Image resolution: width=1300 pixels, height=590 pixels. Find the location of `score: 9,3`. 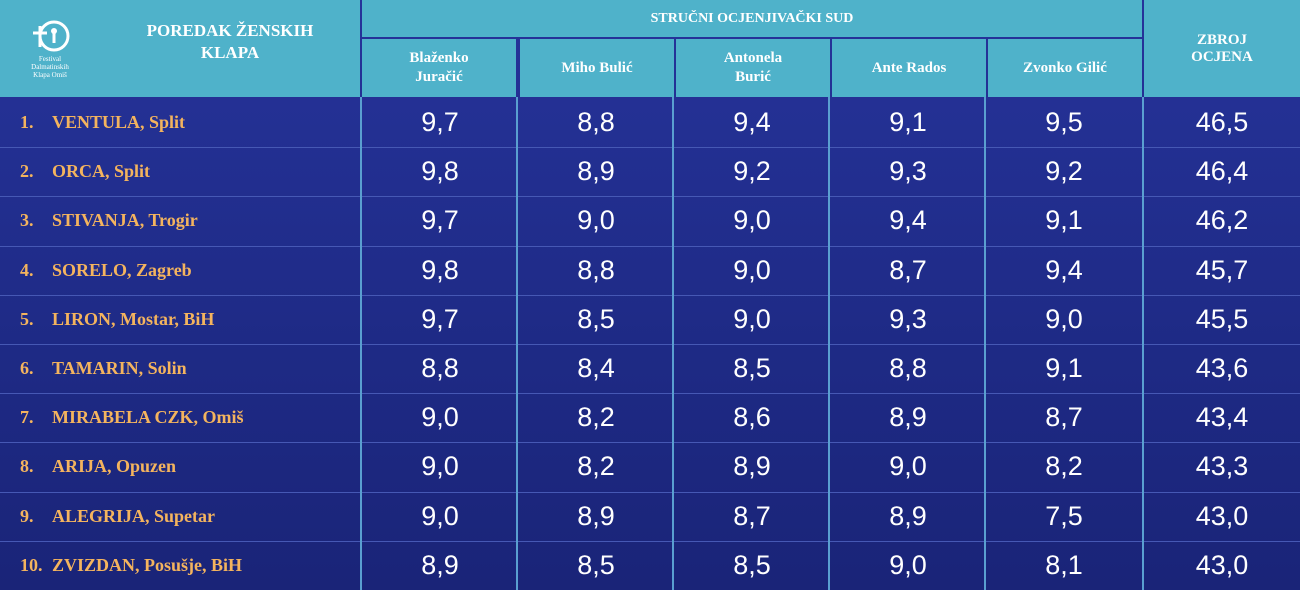

score: 9,3 is located at coordinates (908, 318).